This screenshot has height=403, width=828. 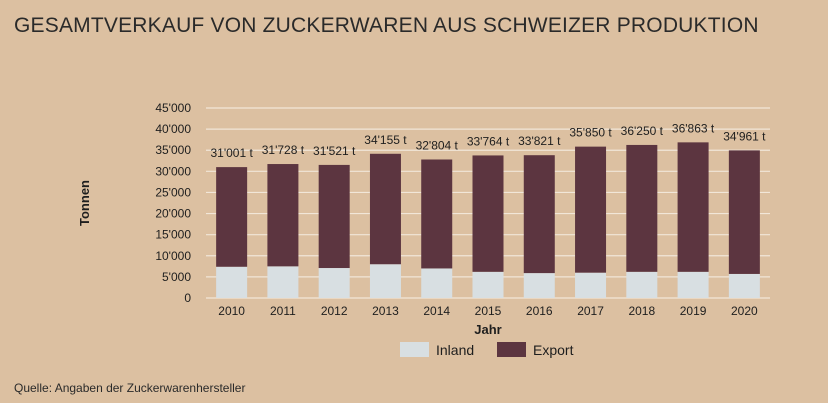 What do you see at coordinates (173, 214) in the screenshot?
I see `y-tick-label: 20'000` at bounding box center [173, 214].